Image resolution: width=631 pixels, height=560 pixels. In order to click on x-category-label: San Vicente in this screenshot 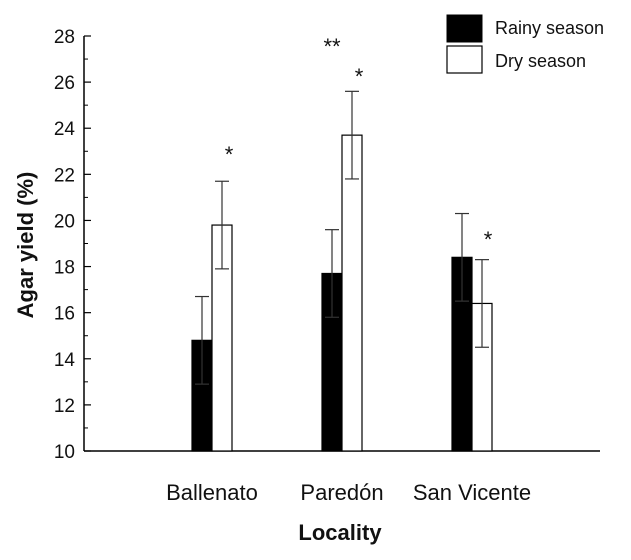, I will do `click(472, 492)`.